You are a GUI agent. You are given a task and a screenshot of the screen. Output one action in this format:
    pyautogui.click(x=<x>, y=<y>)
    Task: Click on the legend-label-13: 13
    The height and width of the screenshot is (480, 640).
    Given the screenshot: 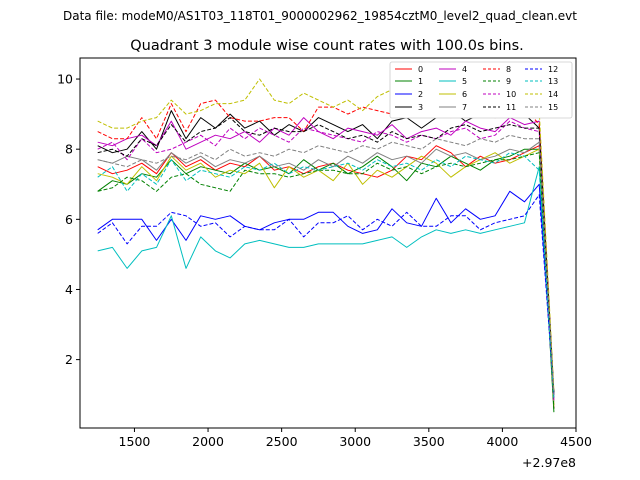 What is the action you would take?
    pyautogui.click(x=553, y=81)
    